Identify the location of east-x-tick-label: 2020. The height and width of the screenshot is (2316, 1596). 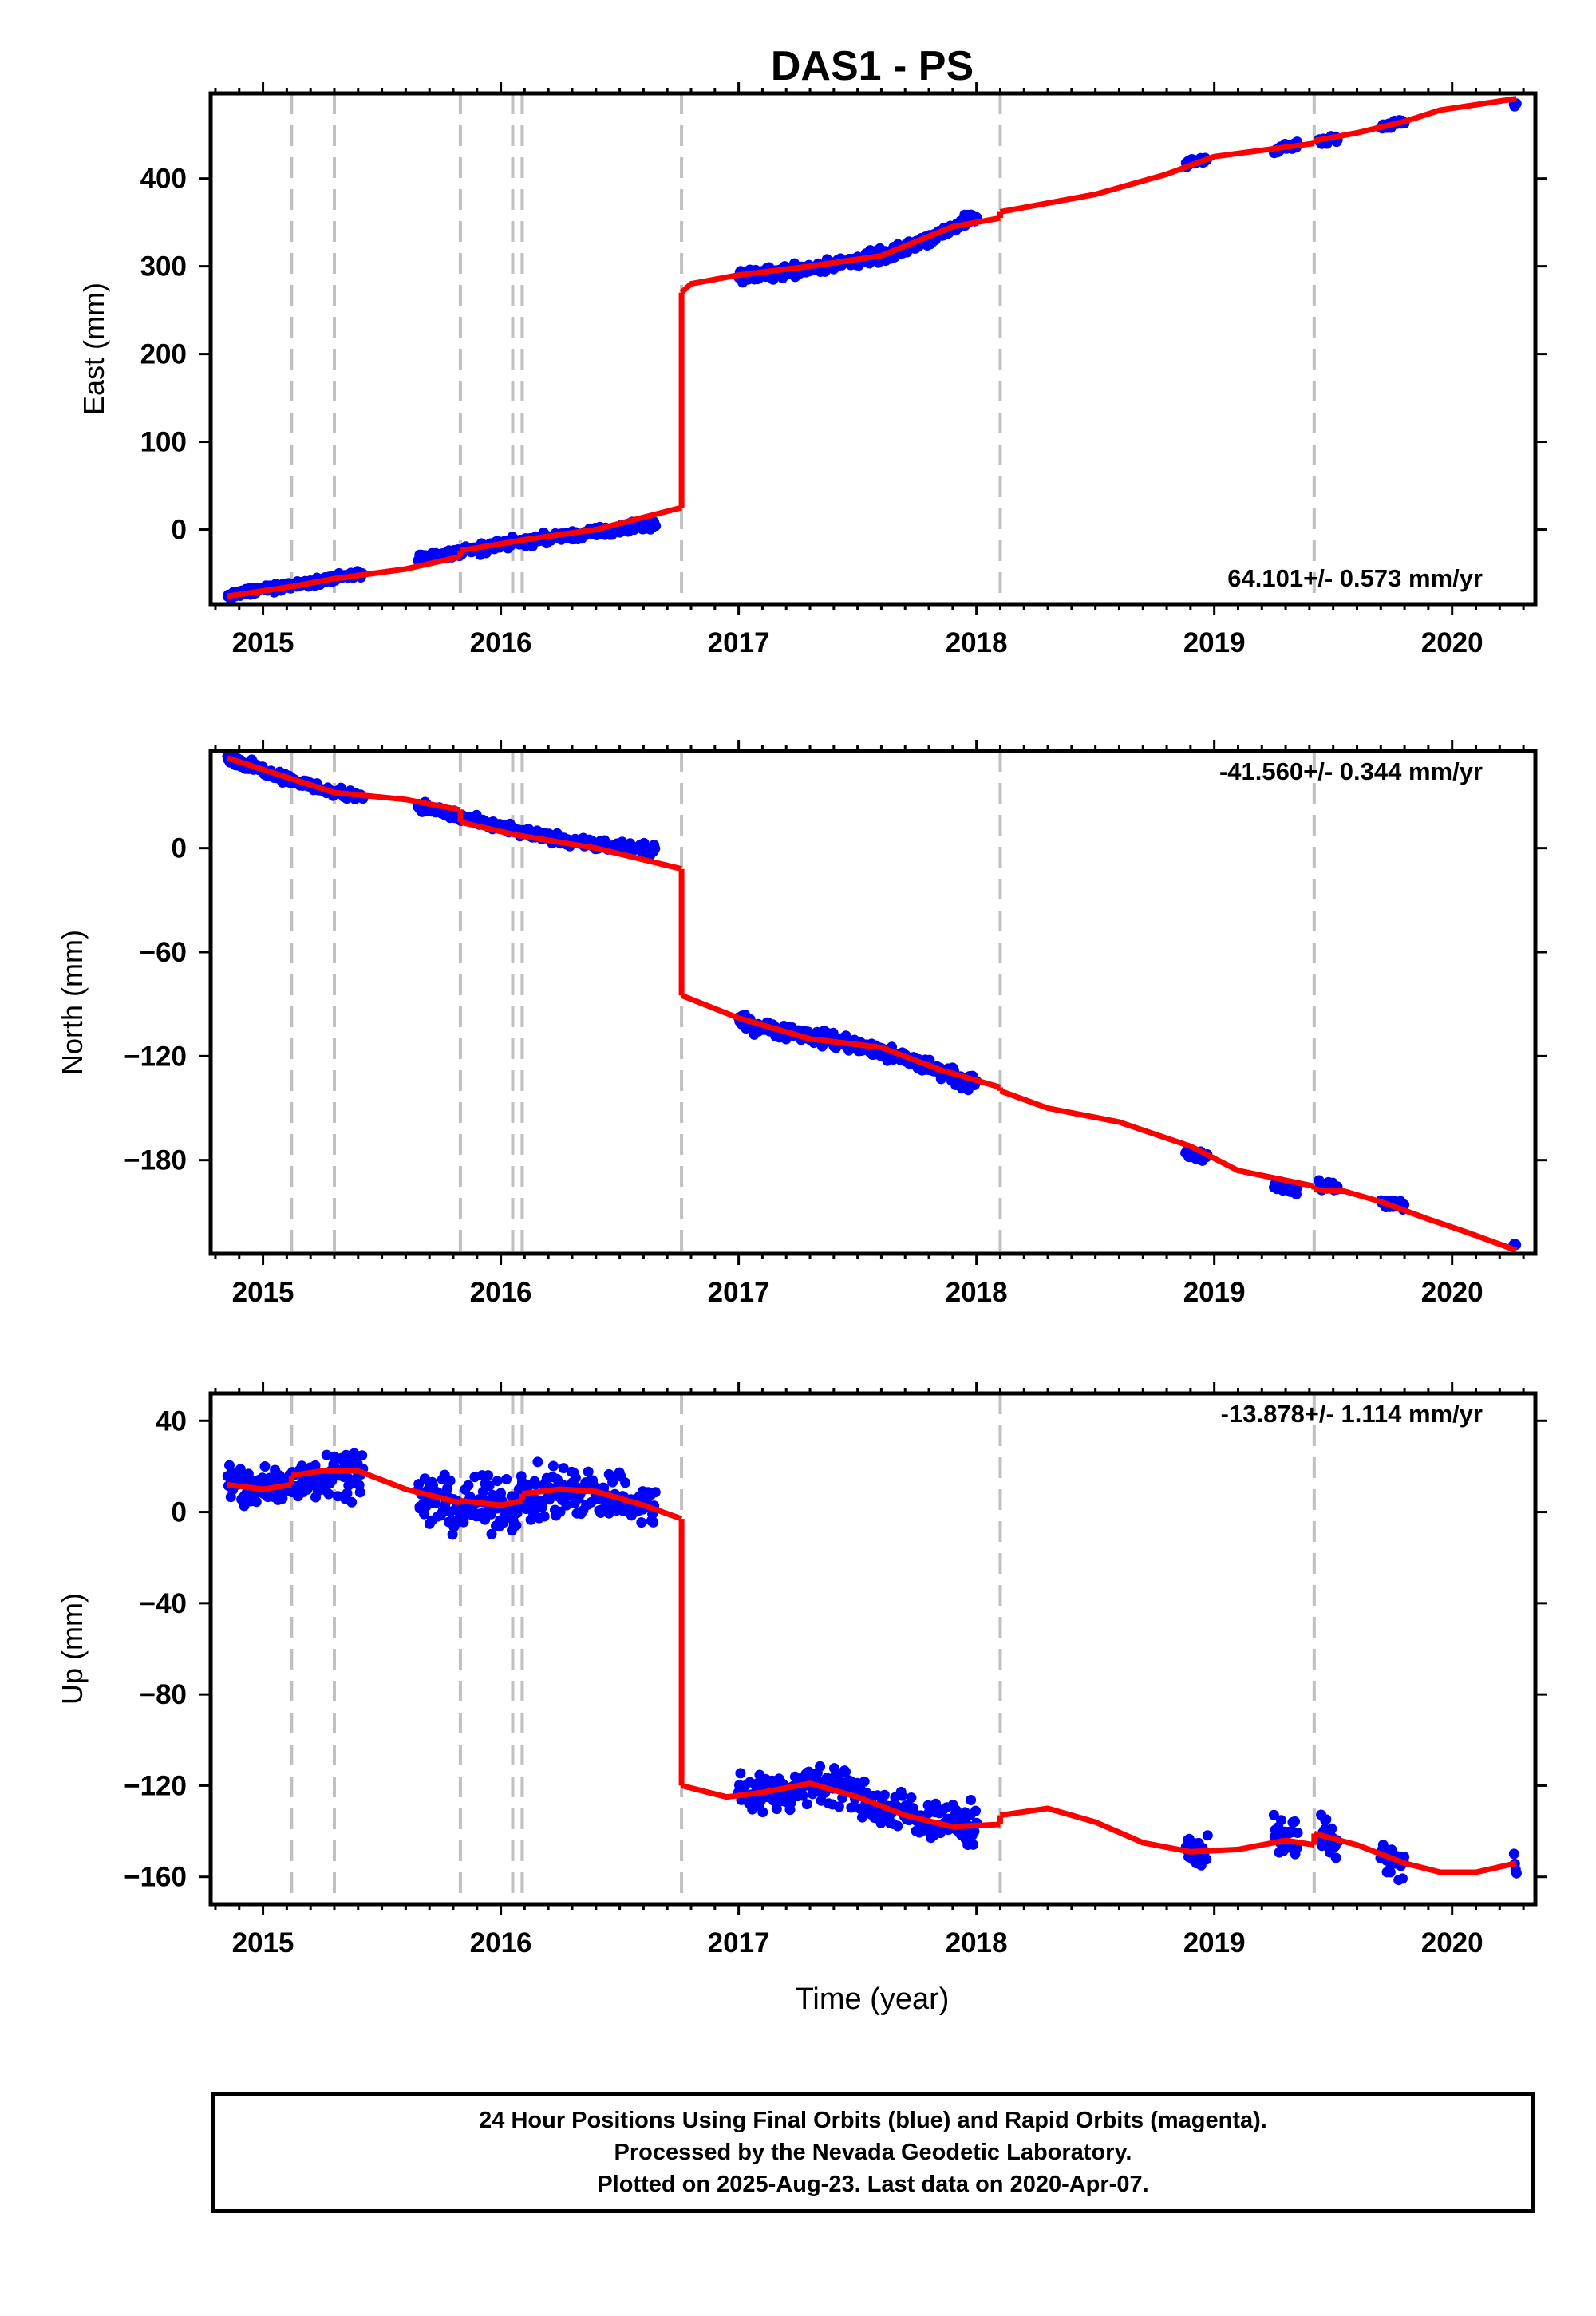
(1452, 642).